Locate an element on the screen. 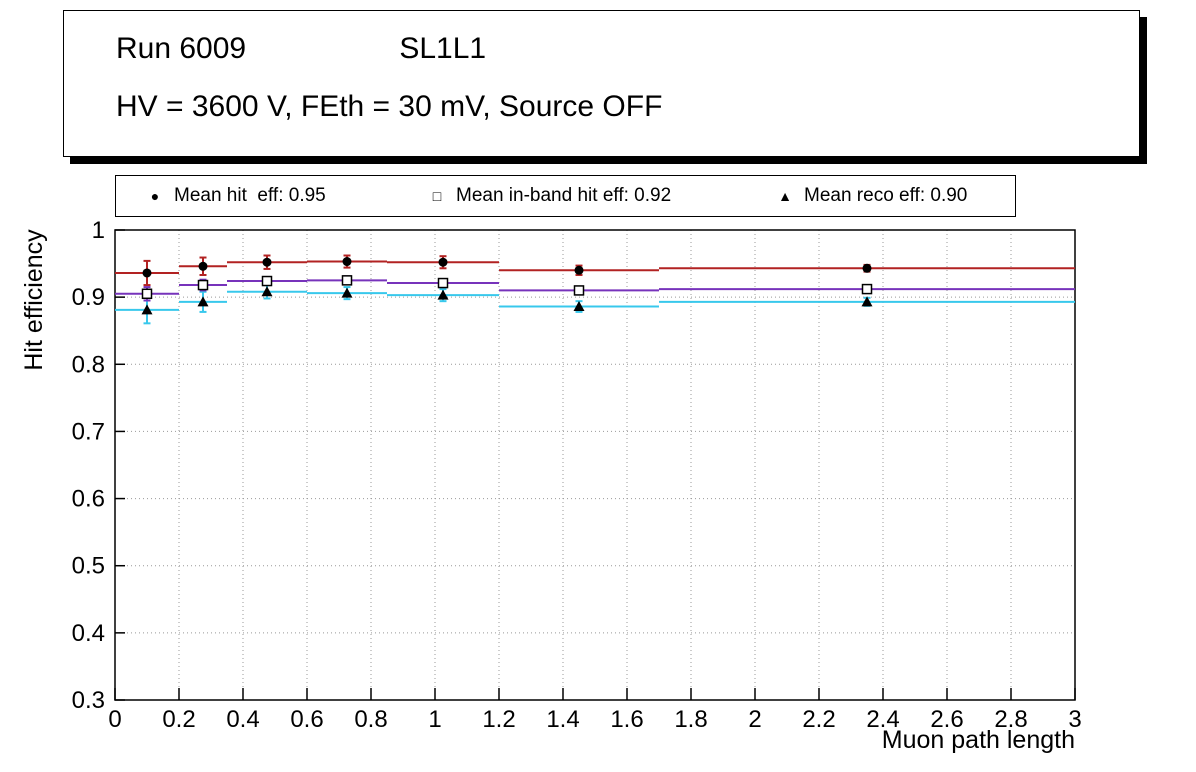 The image size is (1196, 772). y-axis: 0.3 0.4 0.5 0.6 0.7 0.8 0.9 1 is located at coordinates (98, 465).